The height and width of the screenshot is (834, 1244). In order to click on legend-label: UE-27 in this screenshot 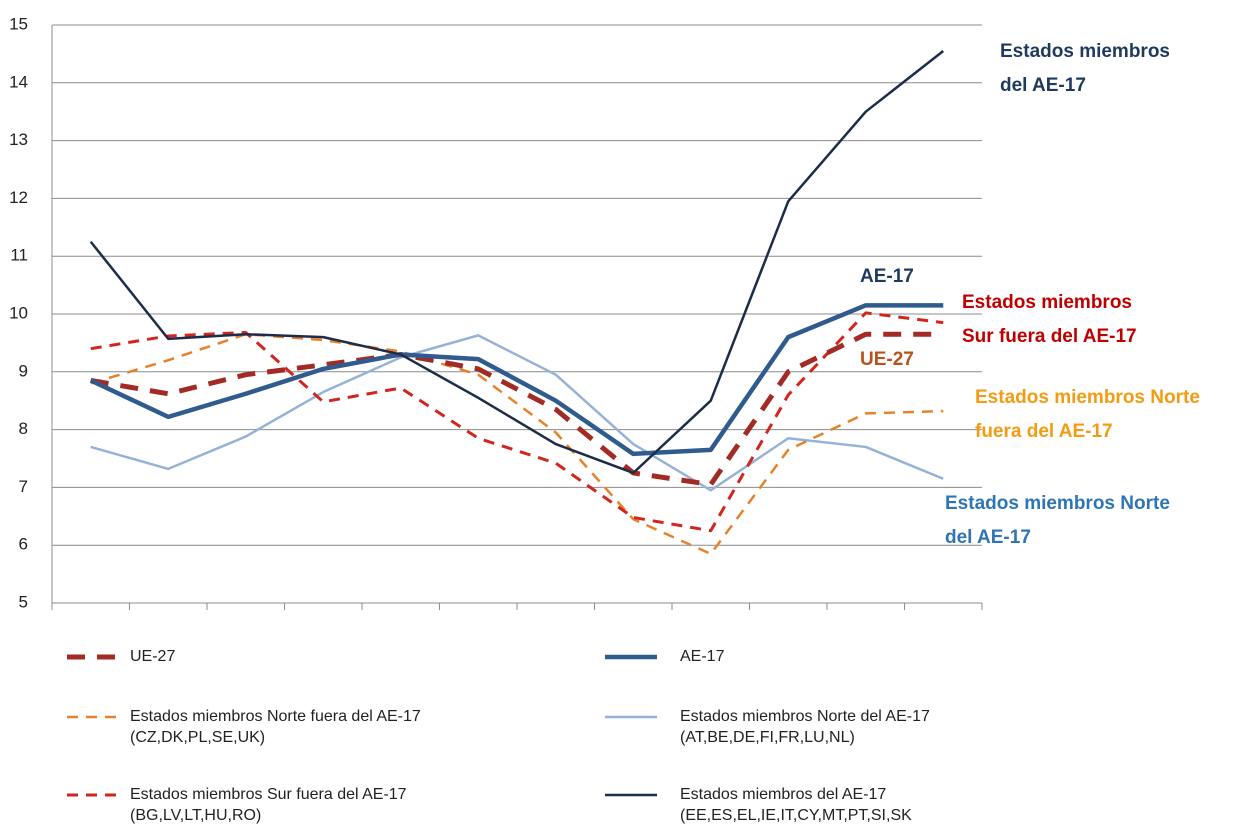, I will do `click(152, 656)`.